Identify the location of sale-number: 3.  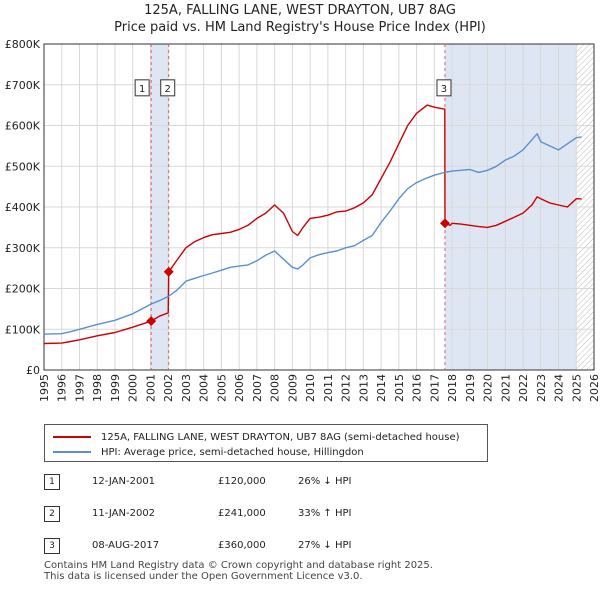
(52, 546).